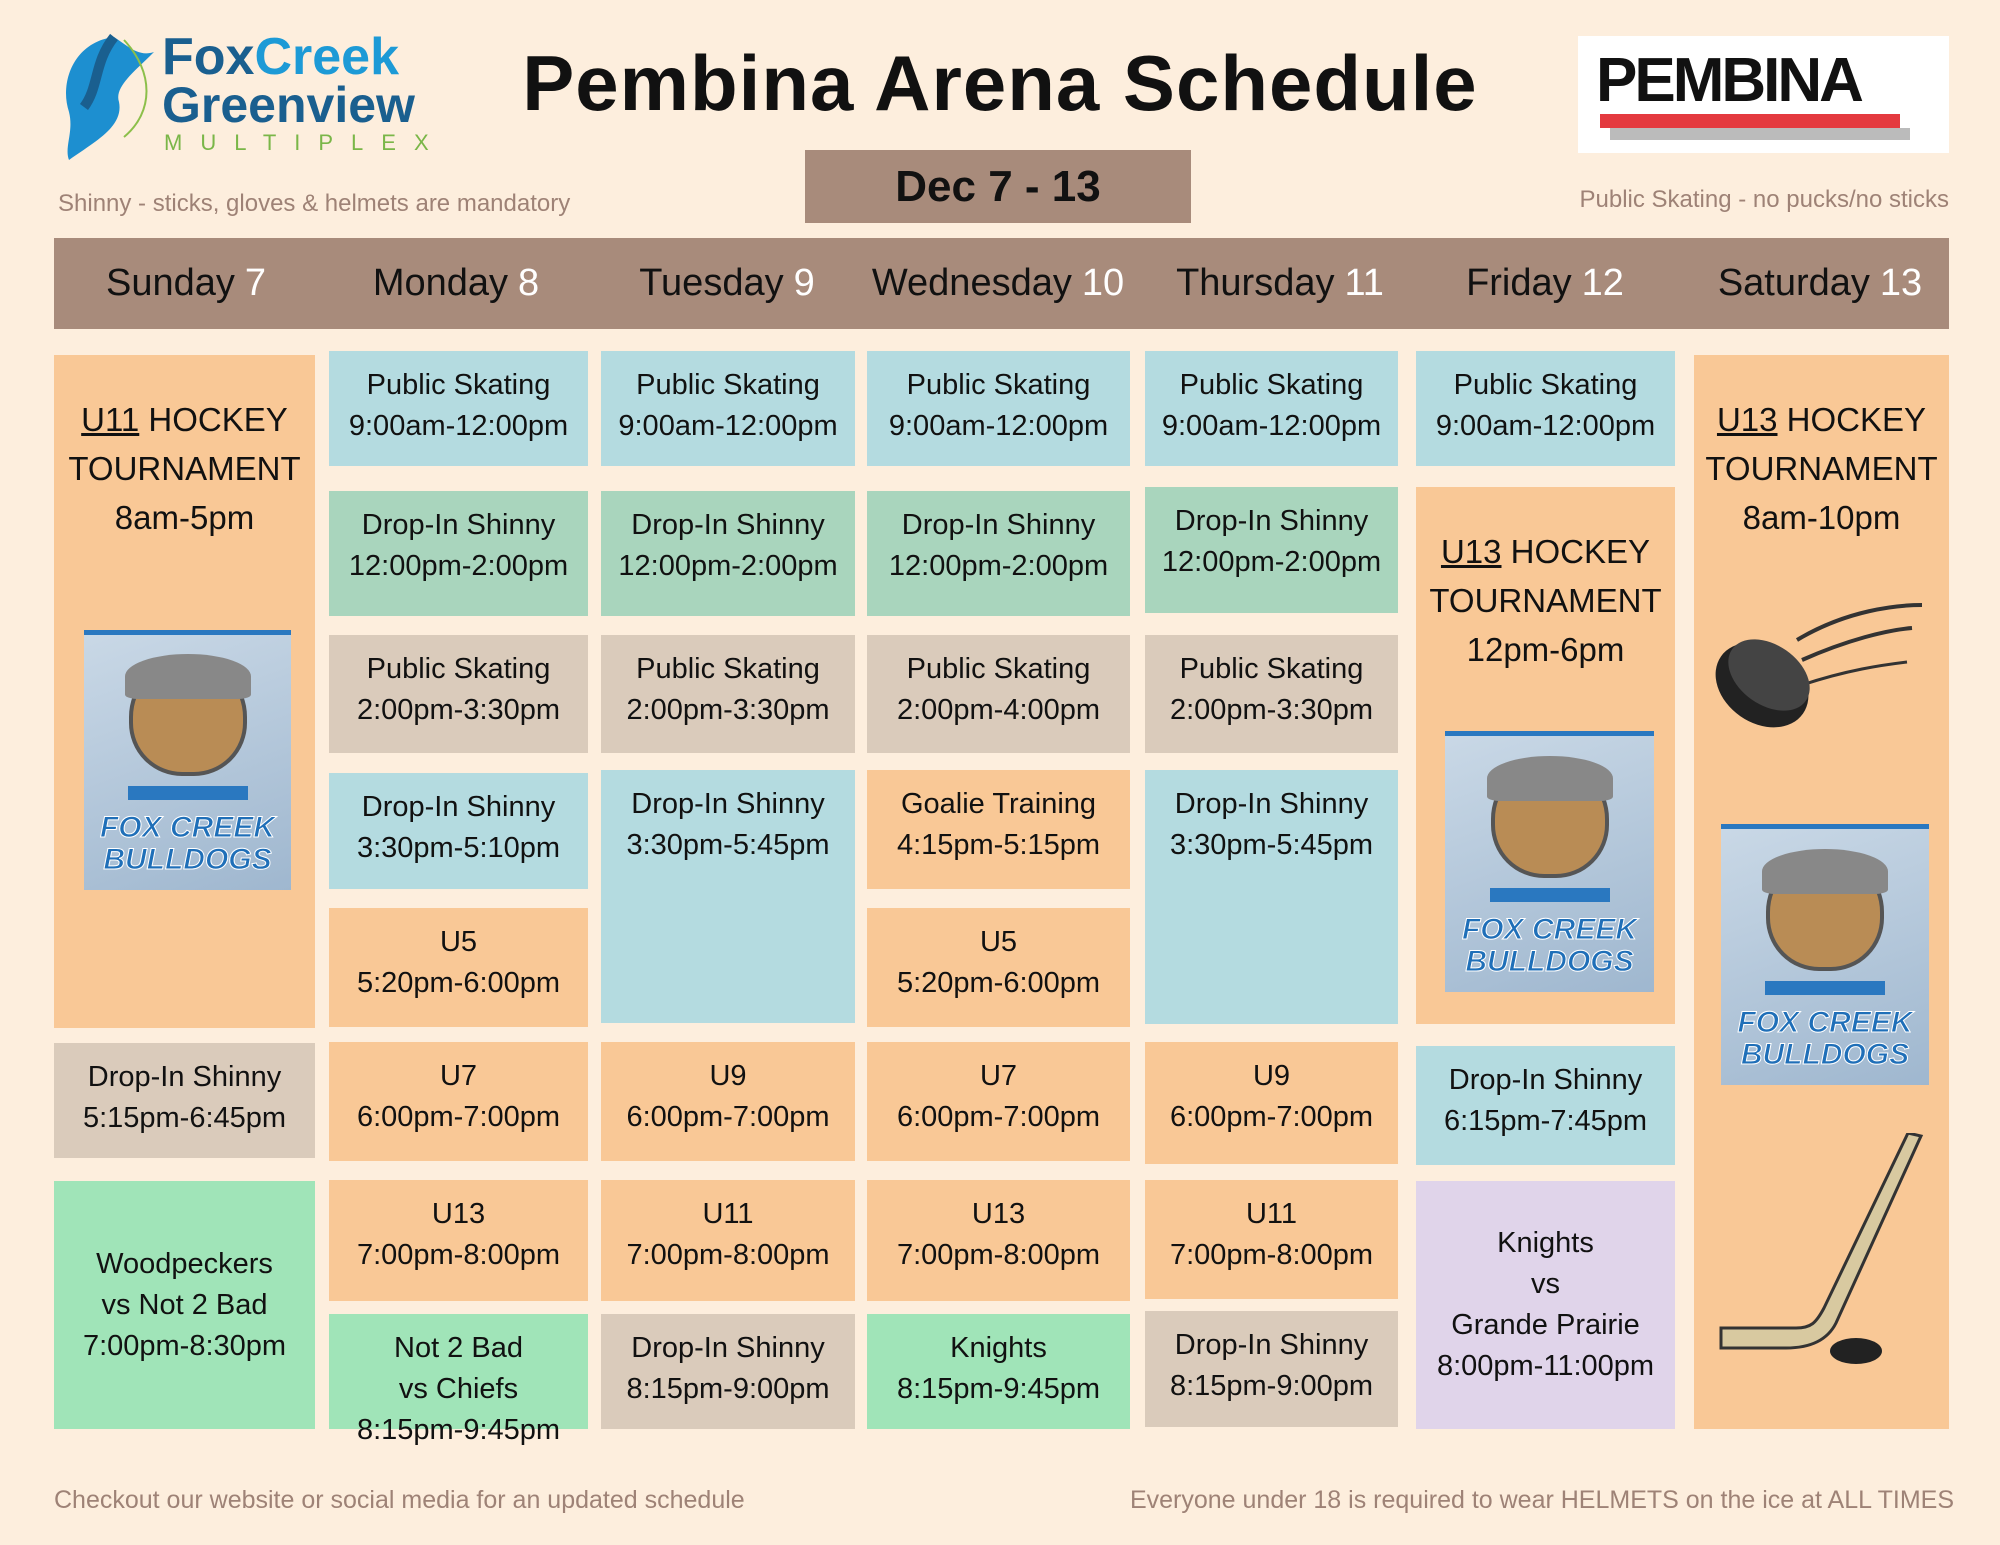 The image size is (2000, 1545). Describe the element at coordinates (1901, 283) in the screenshot. I see `day-number: 13` at that location.